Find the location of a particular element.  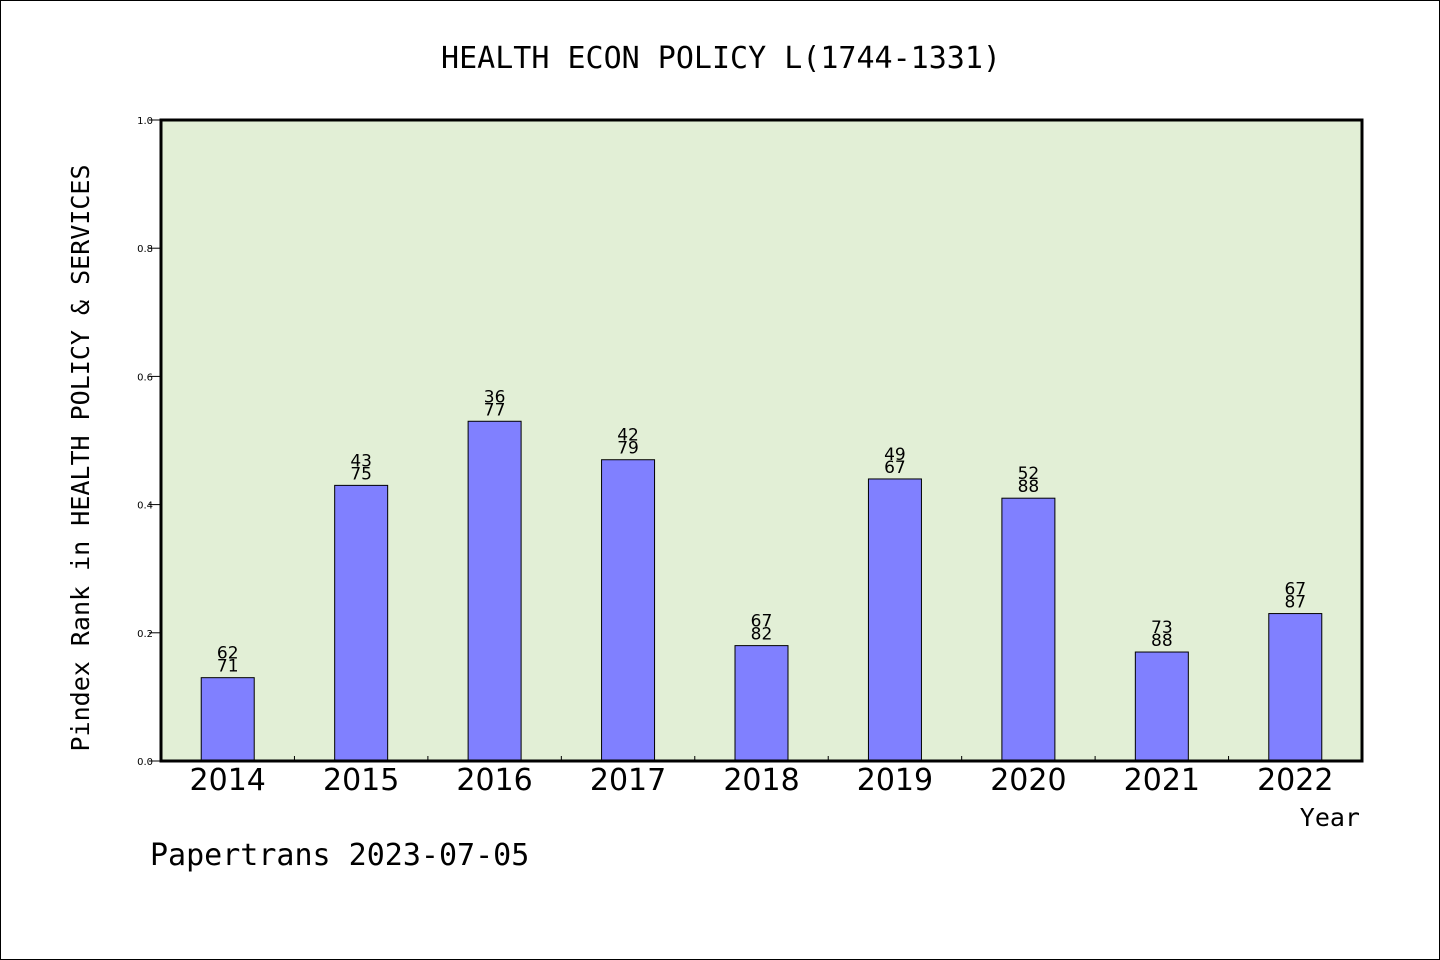

x-tick-label: 2018 is located at coordinates (761, 780).